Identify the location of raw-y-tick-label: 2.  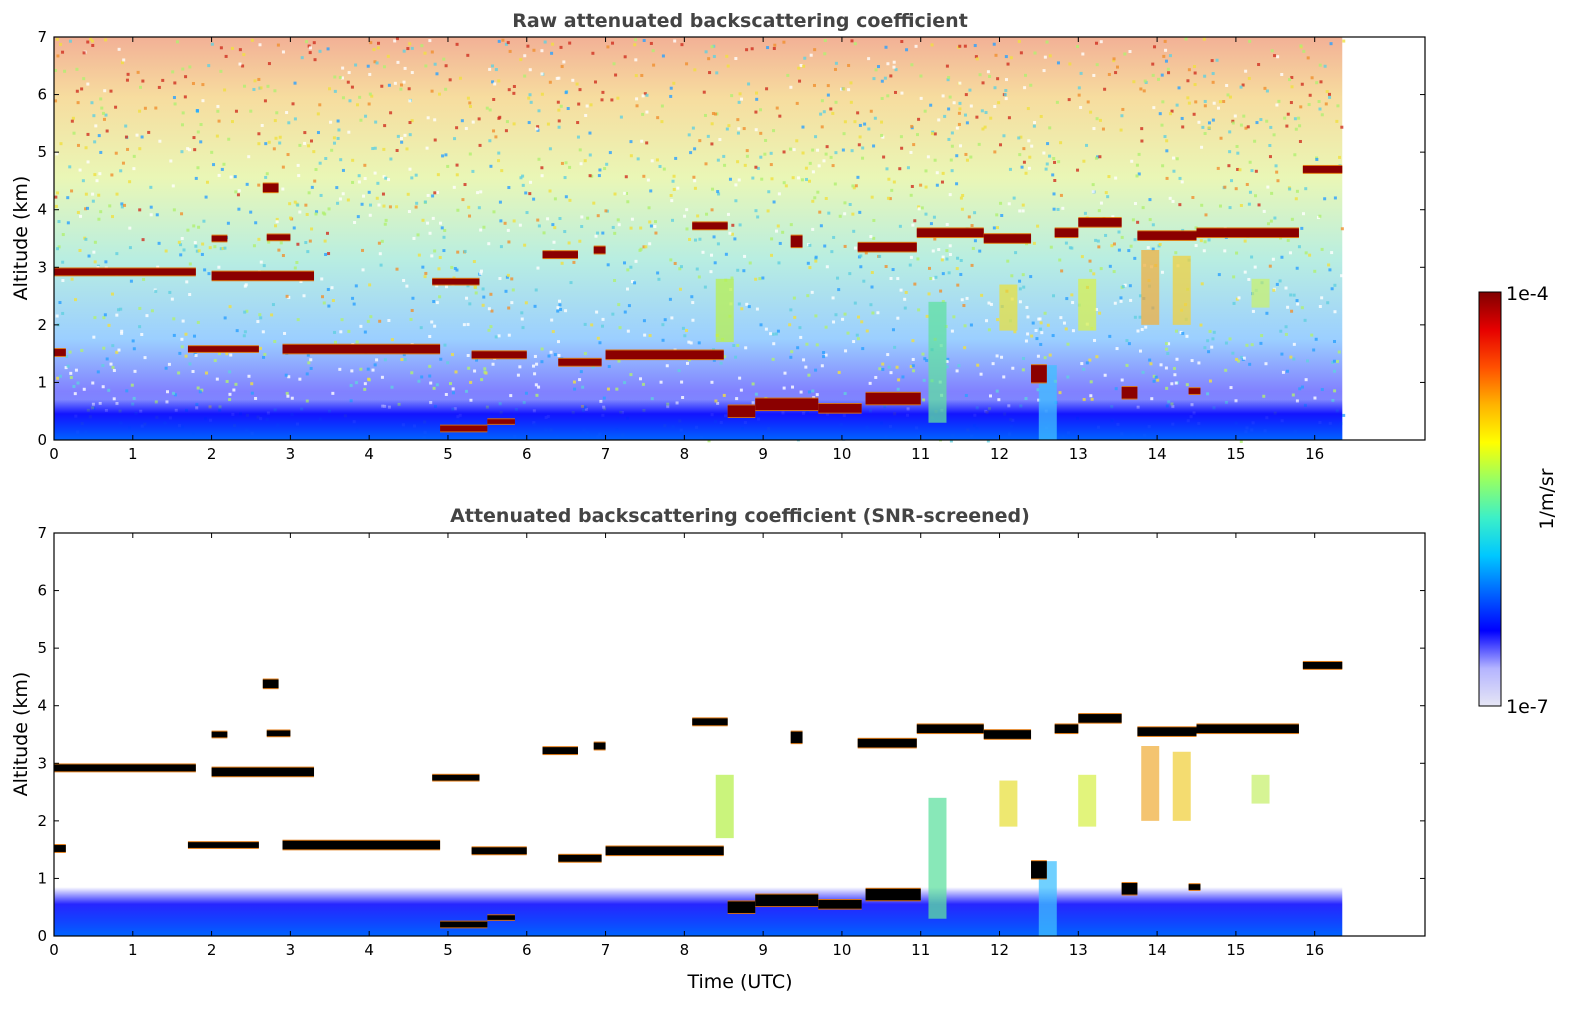
(42, 325).